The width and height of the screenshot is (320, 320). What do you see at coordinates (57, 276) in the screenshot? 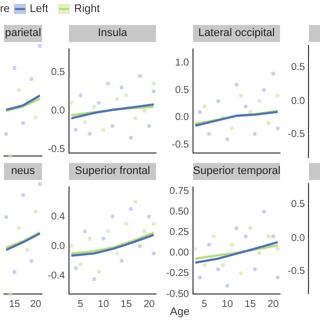
I see `y-tick-label: -0.4` at bounding box center [57, 276].